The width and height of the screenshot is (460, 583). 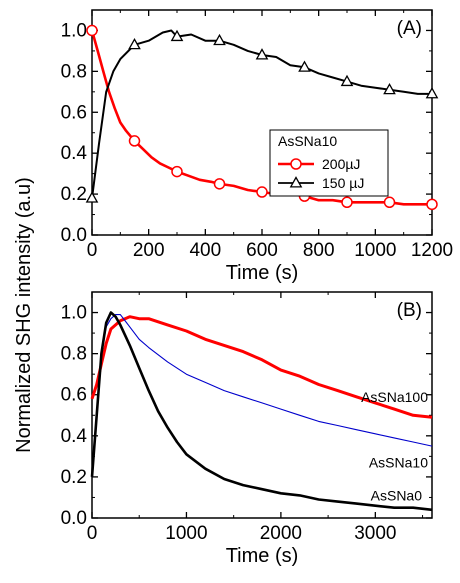 I want to click on x-tick-label: 2000, so click(x=281, y=533).